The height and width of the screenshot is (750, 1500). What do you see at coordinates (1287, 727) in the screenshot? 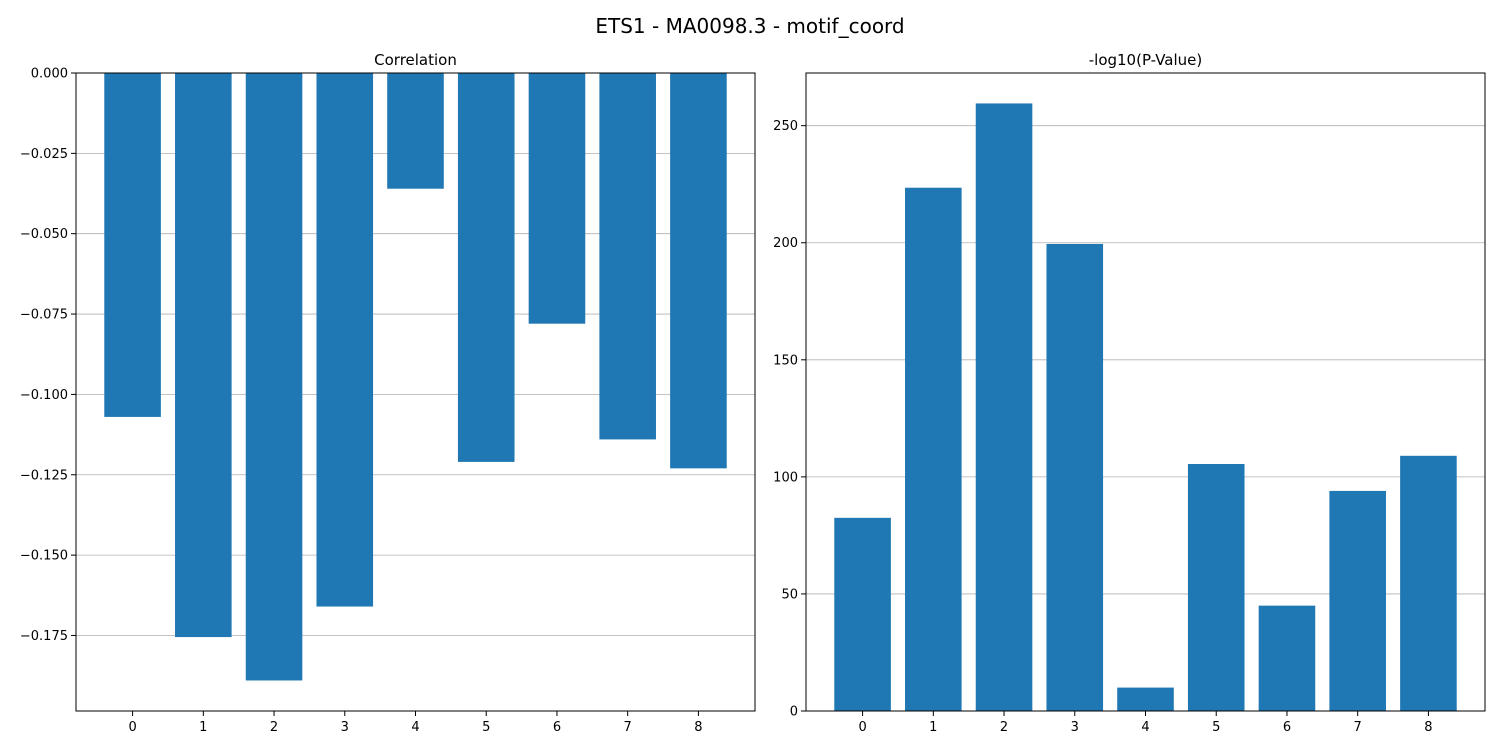
I see `pvalue-xtick-label: 6` at bounding box center [1287, 727].